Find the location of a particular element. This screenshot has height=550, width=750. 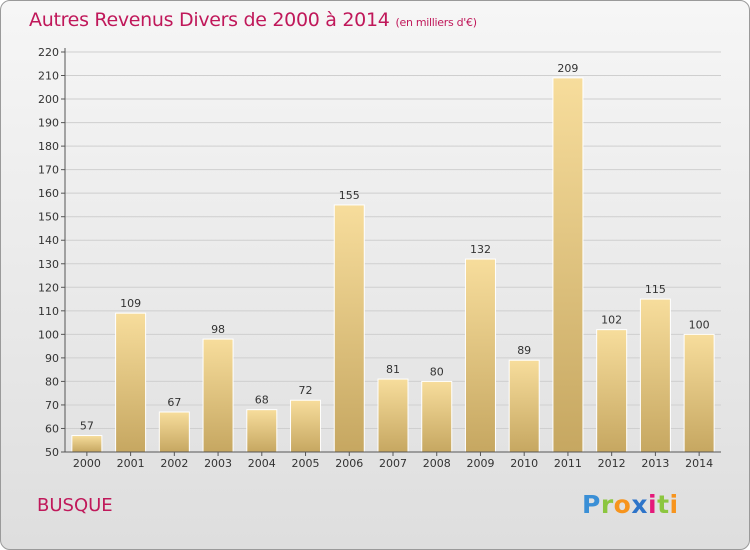

bar-value-label: 81 is located at coordinates (393, 369).